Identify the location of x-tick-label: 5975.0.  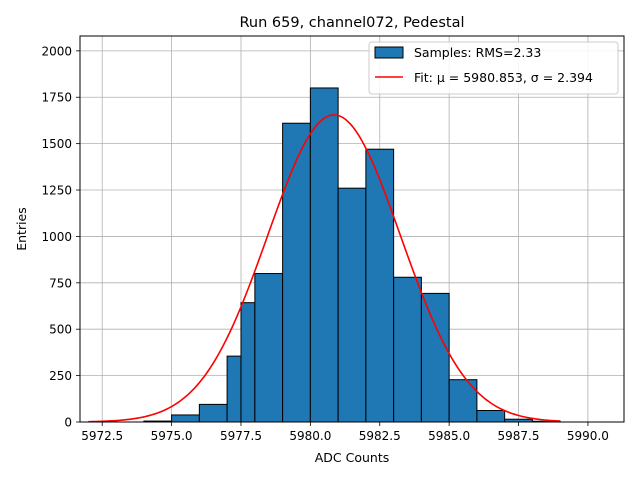
(172, 436).